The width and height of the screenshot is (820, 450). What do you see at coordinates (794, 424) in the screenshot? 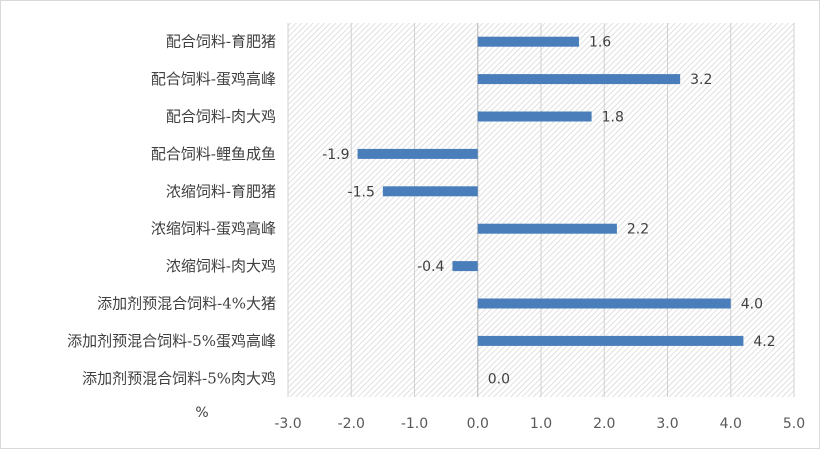
I see `x-tick-label: 5.0` at bounding box center [794, 424].